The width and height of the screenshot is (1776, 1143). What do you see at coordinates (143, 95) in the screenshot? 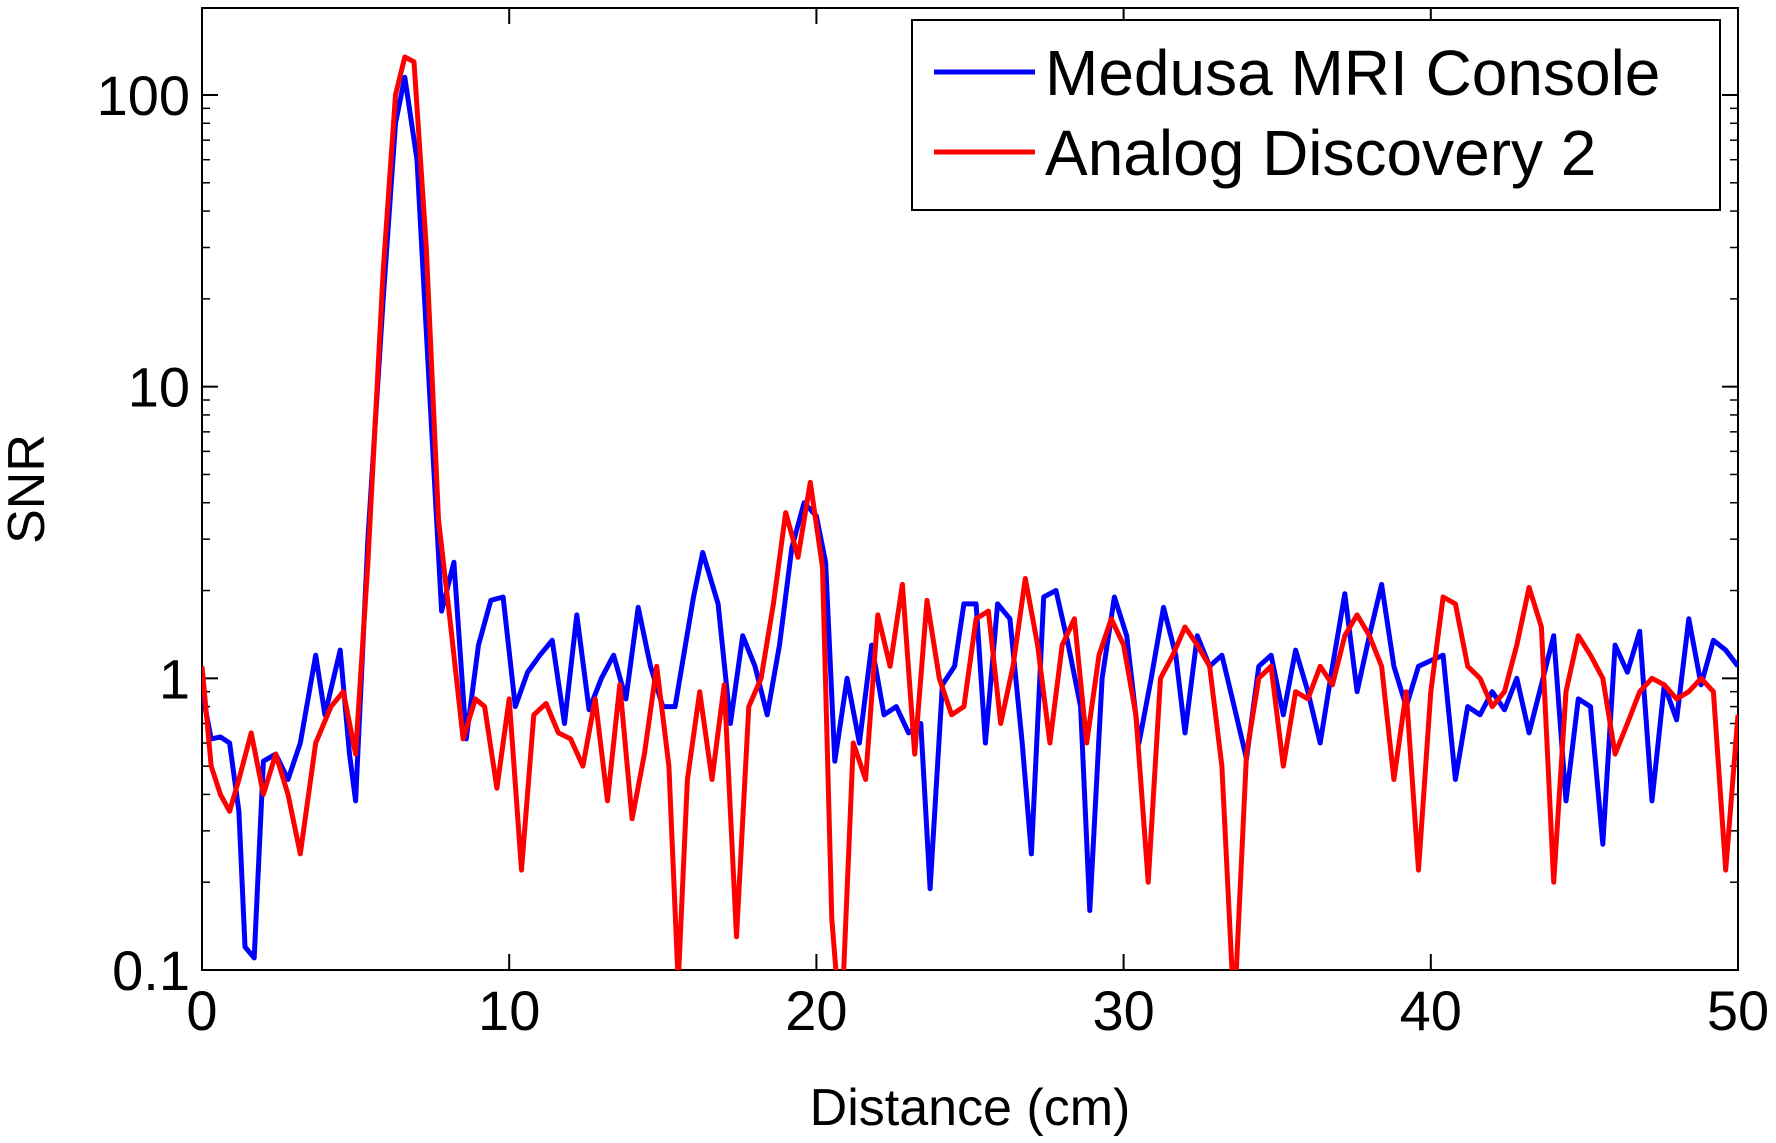
I see `y-tick-label: 100` at bounding box center [143, 95].